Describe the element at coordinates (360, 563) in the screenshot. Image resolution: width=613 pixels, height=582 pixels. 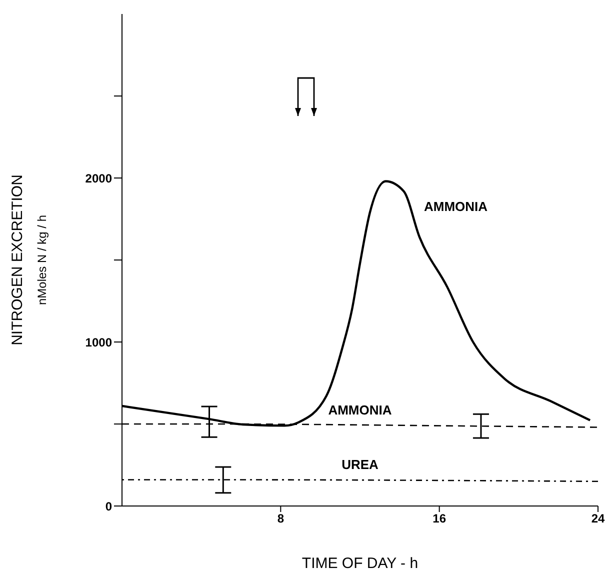
I see `x-axis-title: TIME OF DAY - h` at that location.